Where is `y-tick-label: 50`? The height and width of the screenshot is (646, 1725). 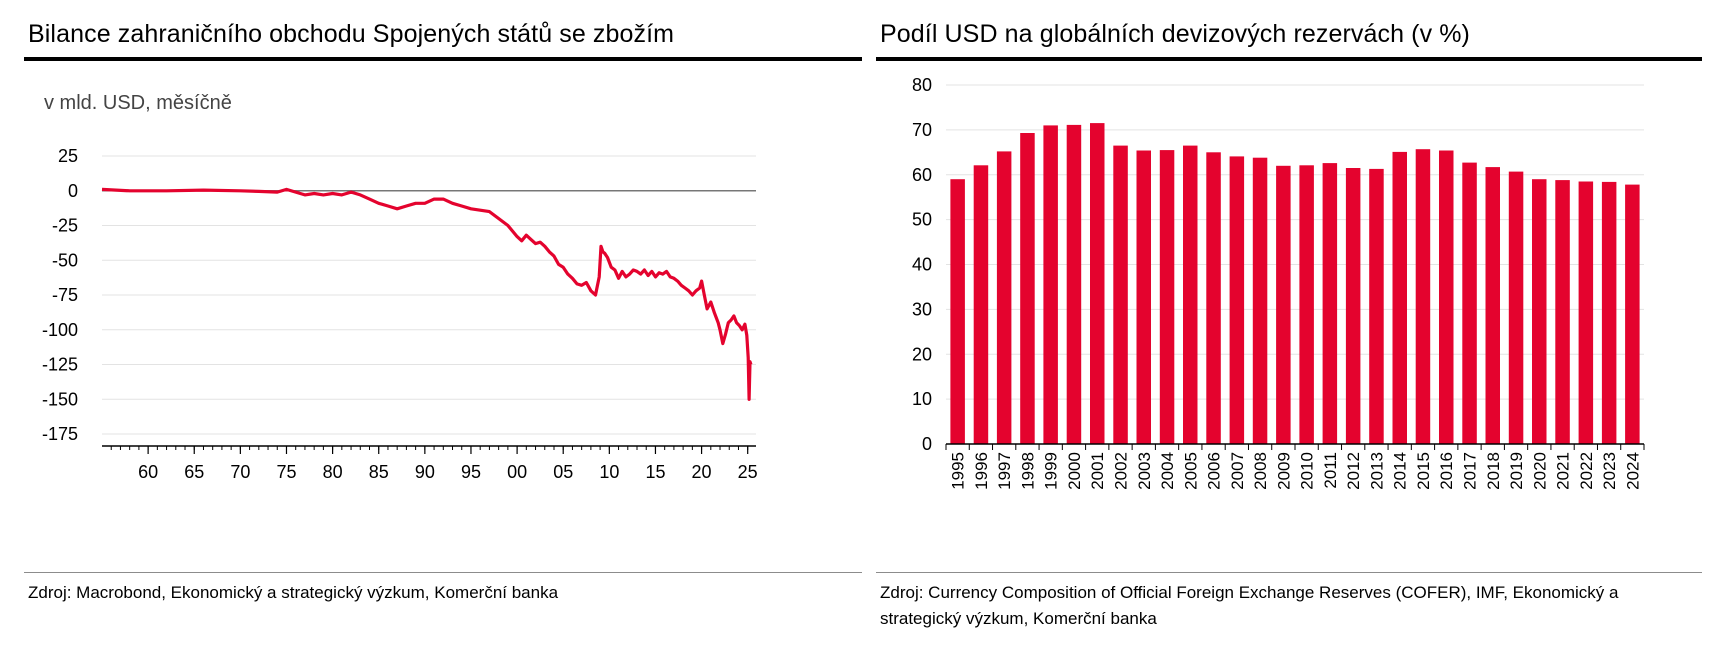
y-tick-label: 50 is located at coordinates (922, 220).